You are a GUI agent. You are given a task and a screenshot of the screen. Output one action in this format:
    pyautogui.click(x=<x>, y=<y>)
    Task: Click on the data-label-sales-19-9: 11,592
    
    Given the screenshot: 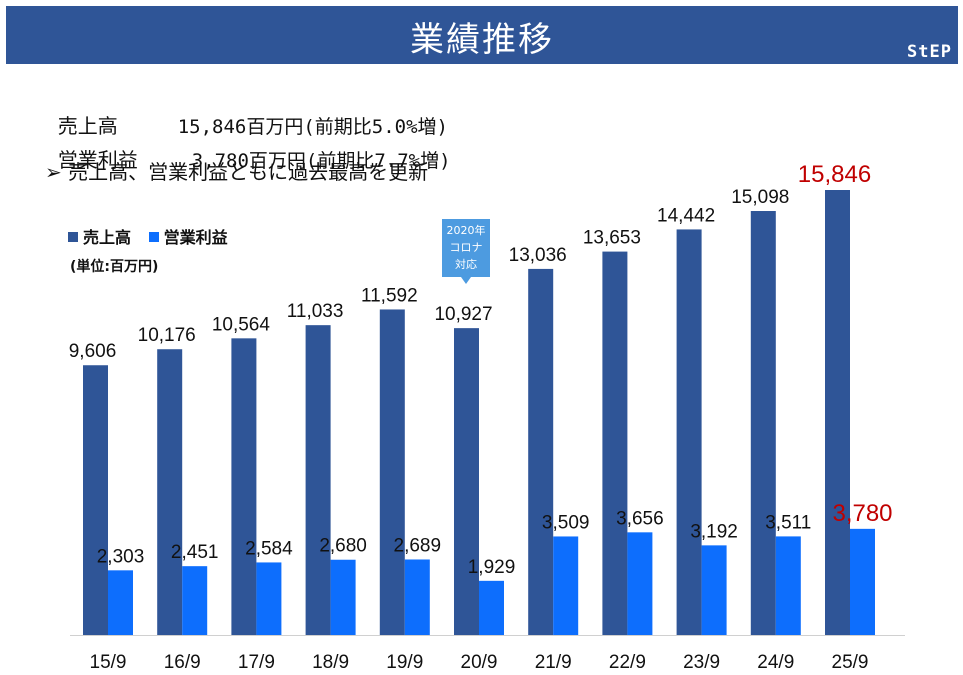 What is the action you would take?
    pyautogui.click(x=389, y=295)
    